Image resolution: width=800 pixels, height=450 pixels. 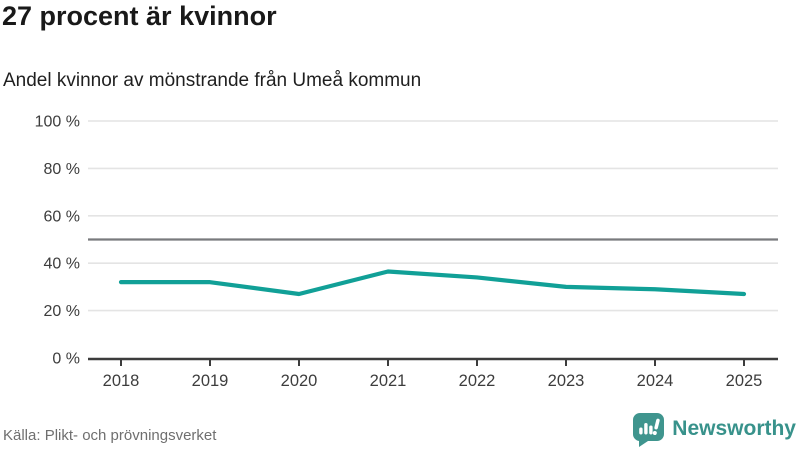 What do you see at coordinates (299, 381) in the screenshot?
I see `x-tick-label: 2020` at bounding box center [299, 381].